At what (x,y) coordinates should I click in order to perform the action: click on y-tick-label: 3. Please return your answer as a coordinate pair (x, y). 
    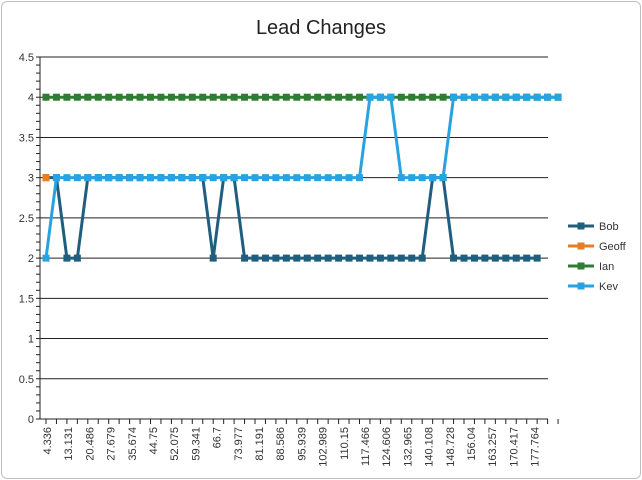
    Looking at the image, I should click on (31, 179).